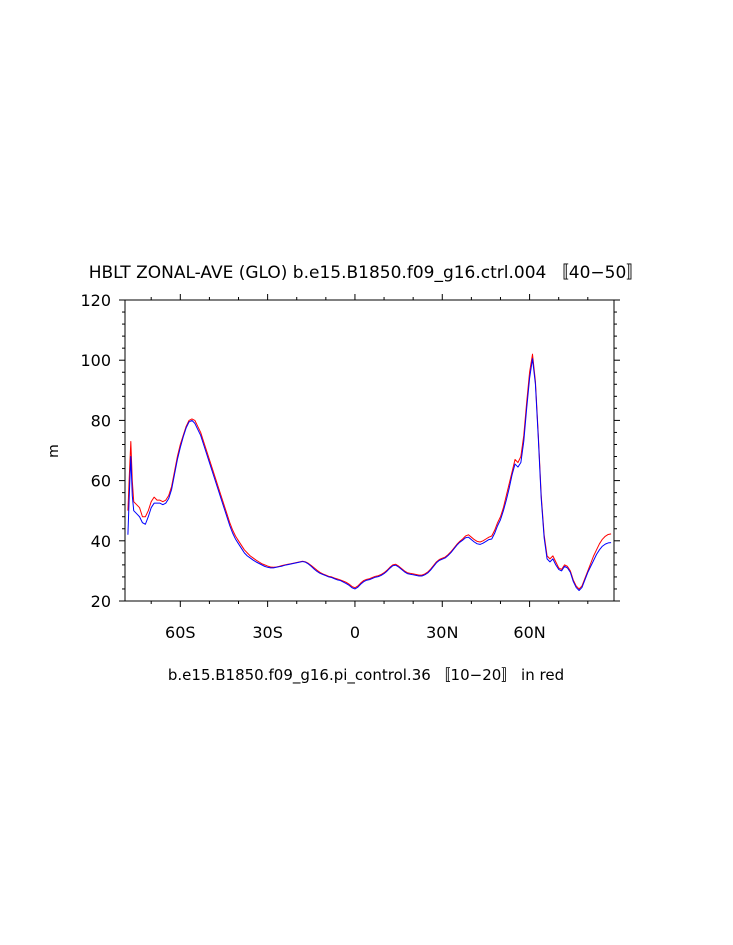 The height and width of the screenshot is (945, 733). Describe the element at coordinates (101, 541) in the screenshot. I see `y-tick-label: 40` at that location.